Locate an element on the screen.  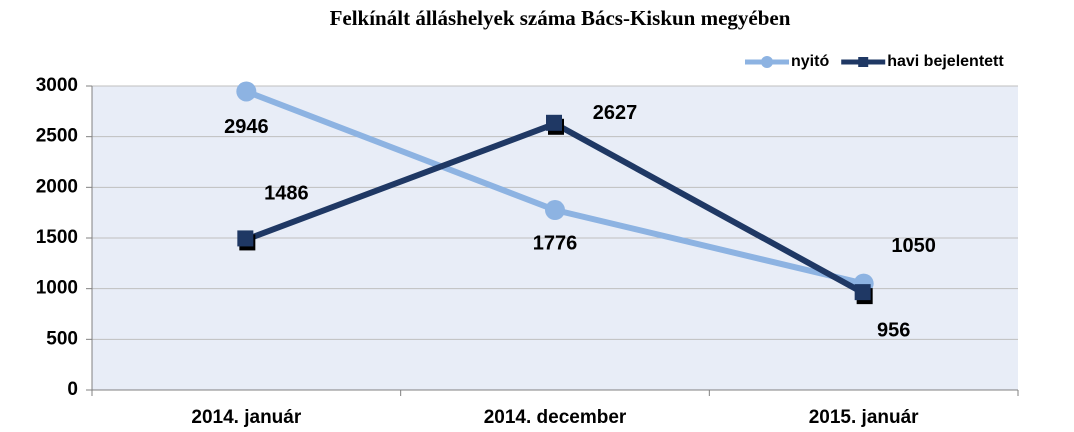
data-label: 956 is located at coordinates (893, 330).